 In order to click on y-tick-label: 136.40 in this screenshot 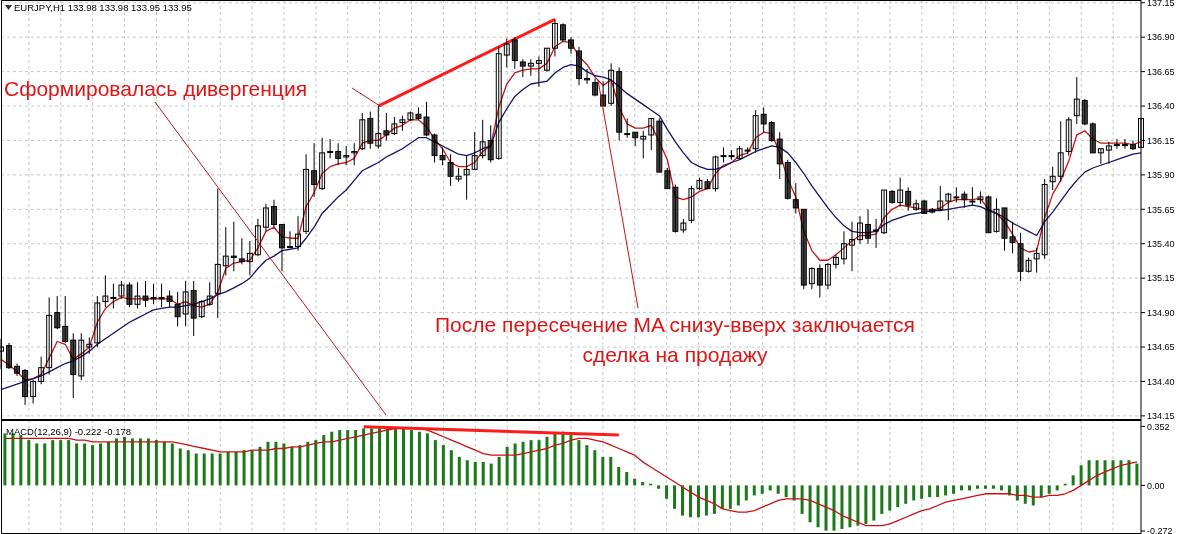, I will do `click(1161, 106)`.